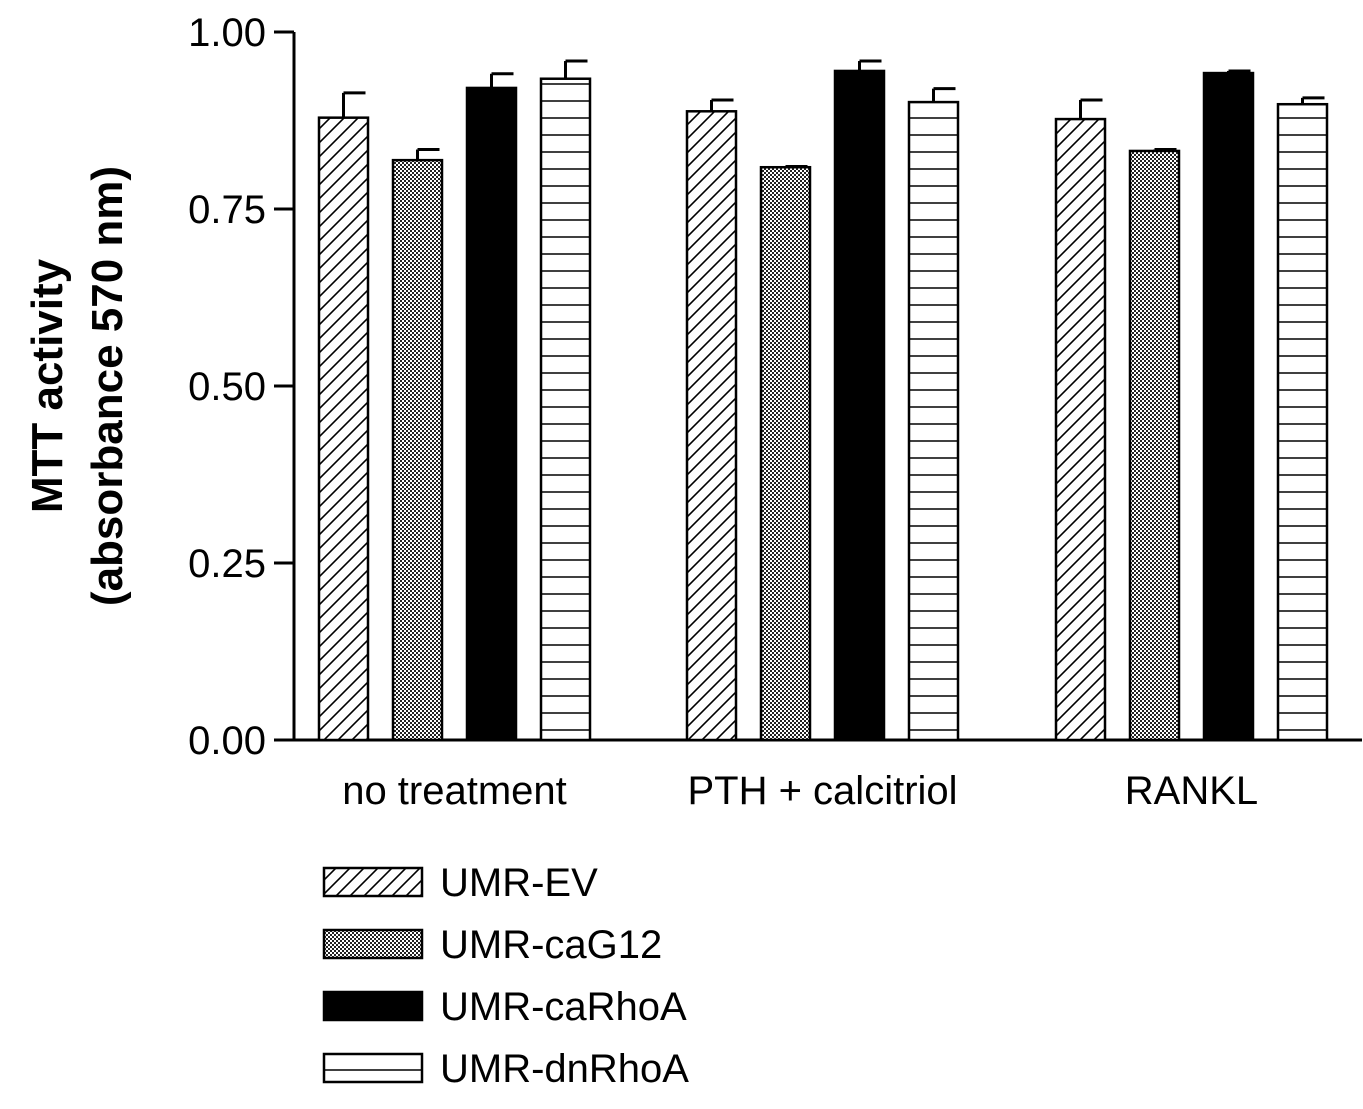 The width and height of the screenshot is (1363, 1109). Describe the element at coordinates (47, 385) in the screenshot. I see `y-axis-title-line-1: MTT activity` at that location.